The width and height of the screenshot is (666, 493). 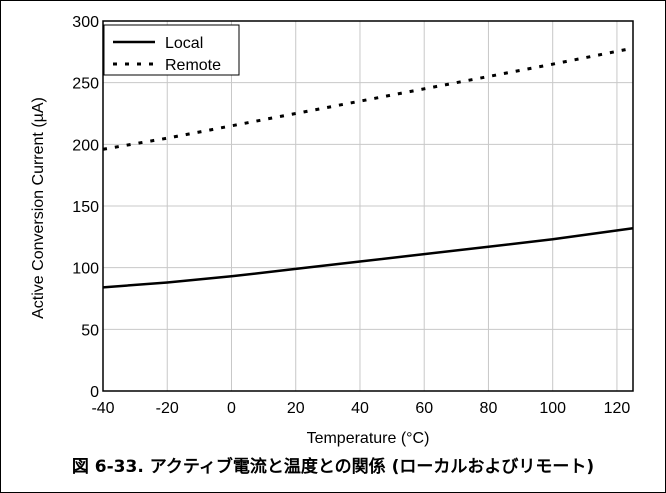 I want to click on x-tick-label: -20, so click(x=167, y=408).